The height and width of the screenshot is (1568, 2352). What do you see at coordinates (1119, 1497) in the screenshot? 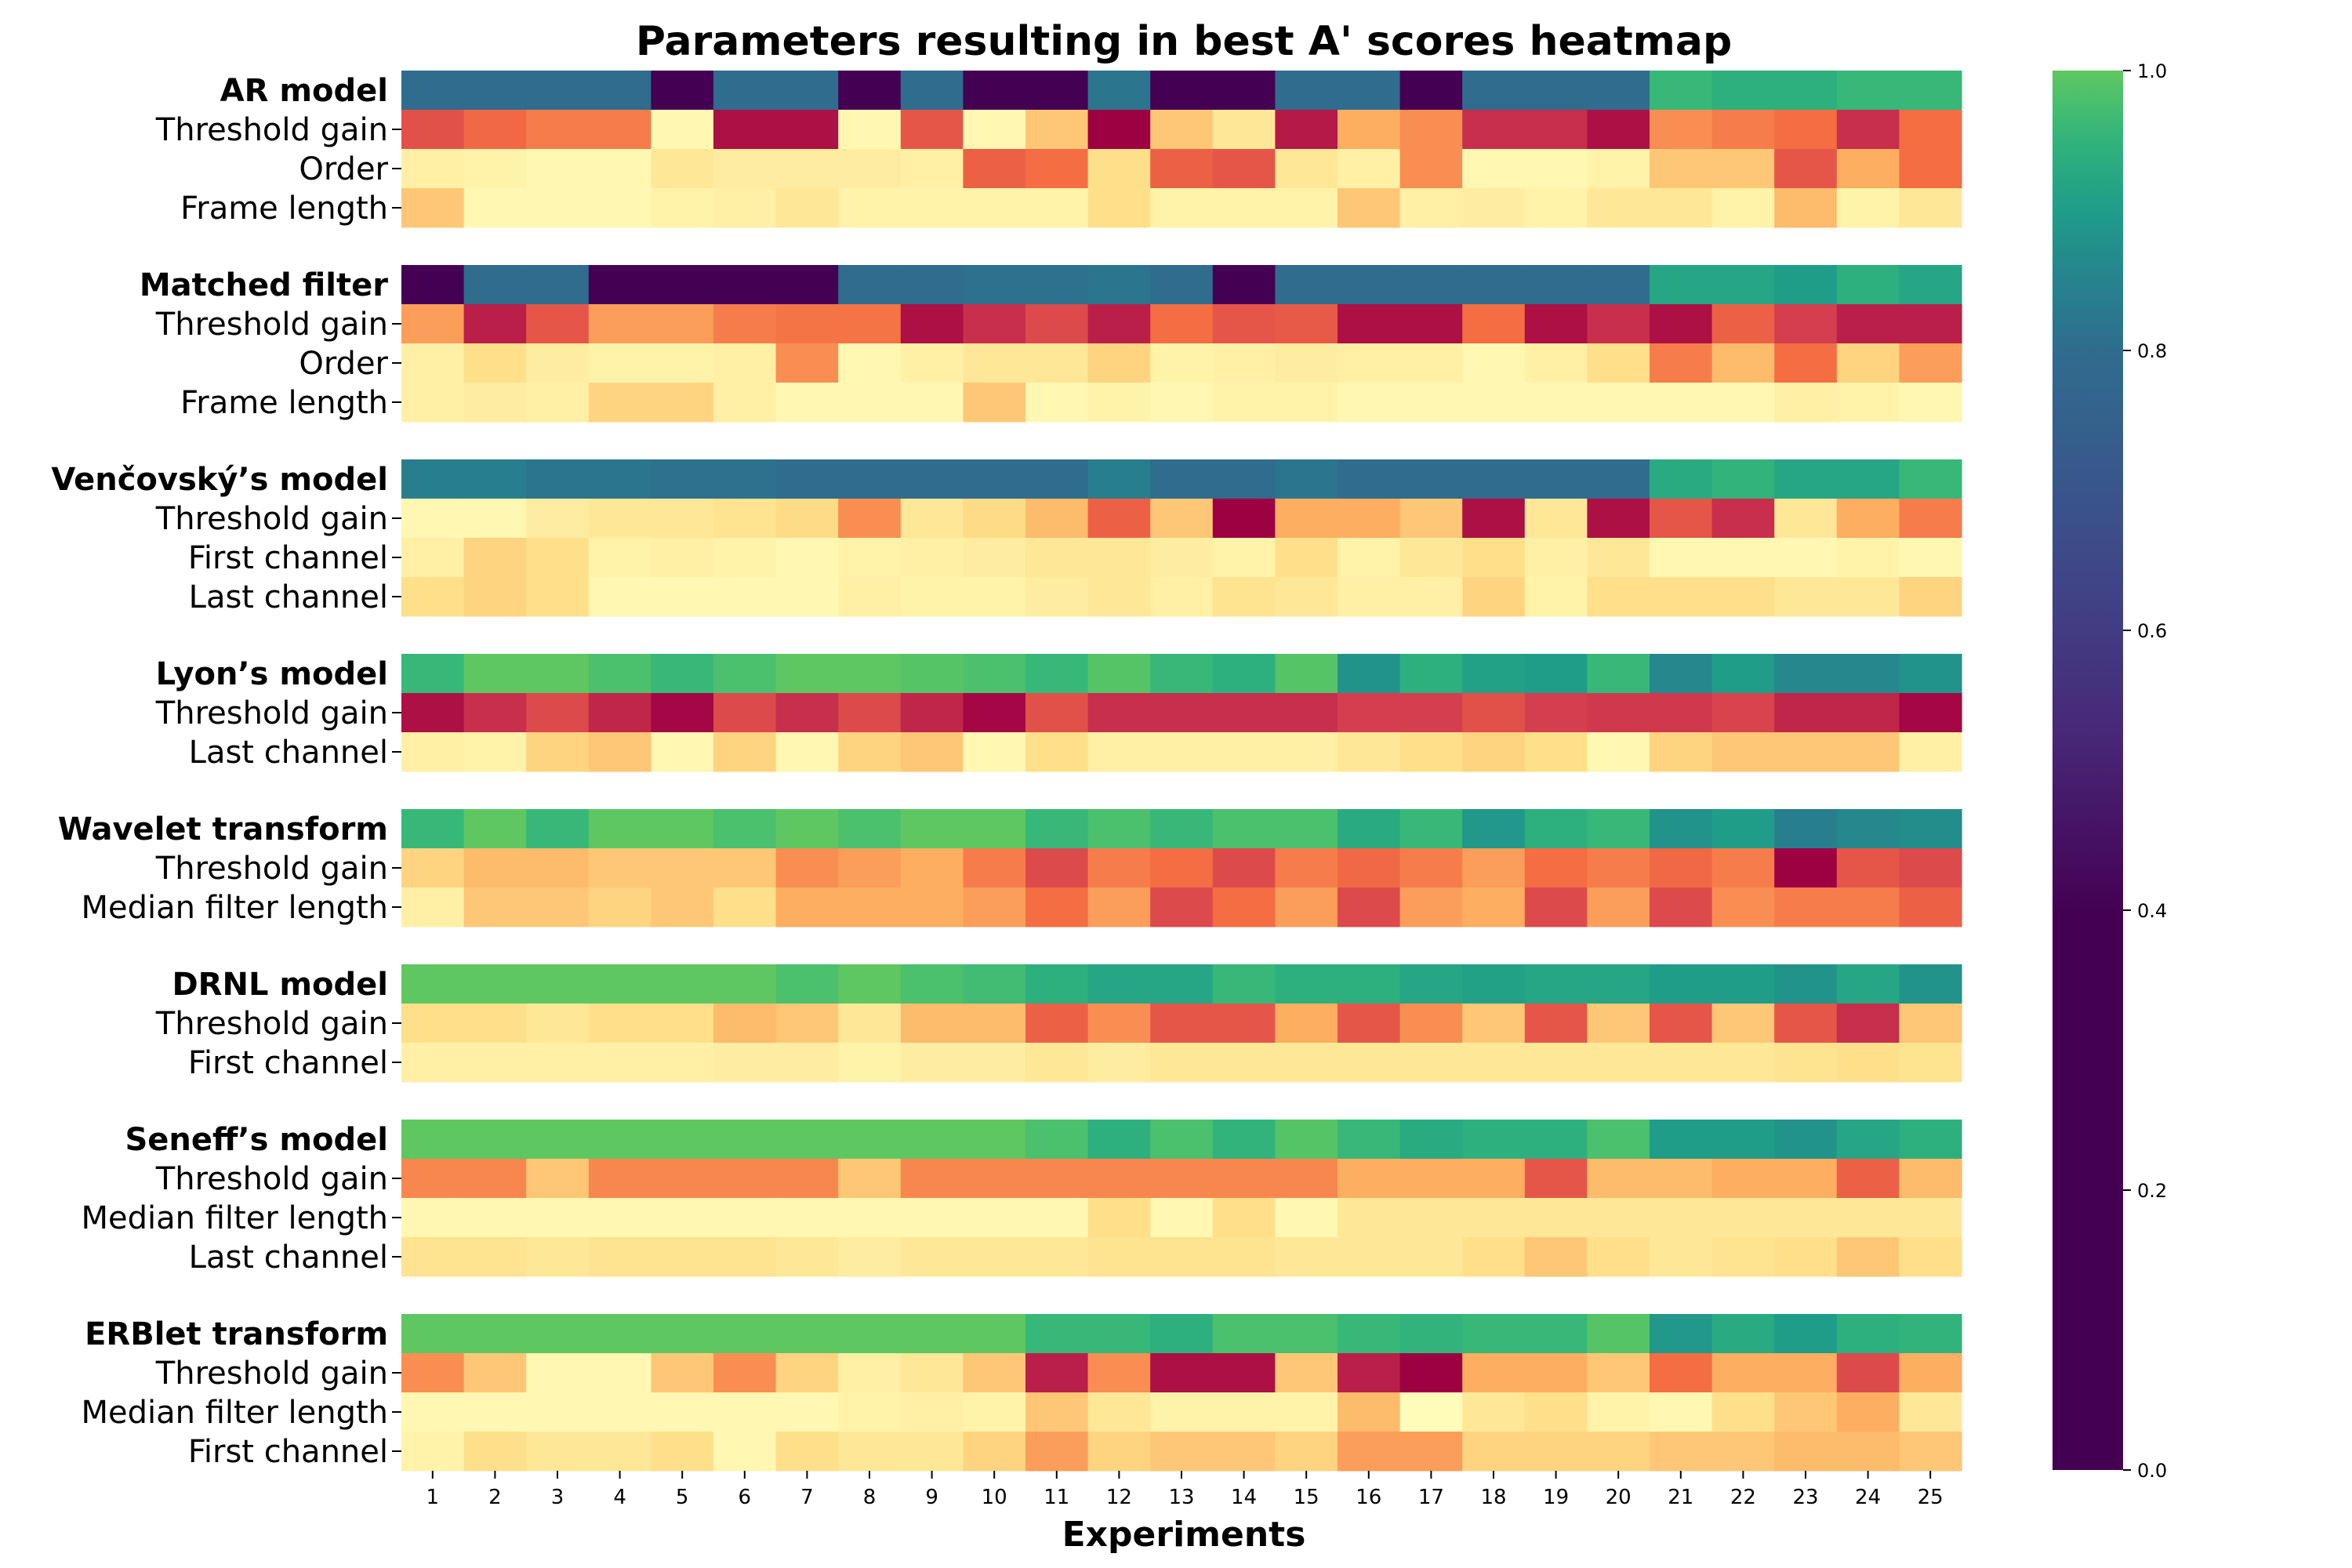
I see `x-tick-label: 12` at bounding box center [1119, 1497].